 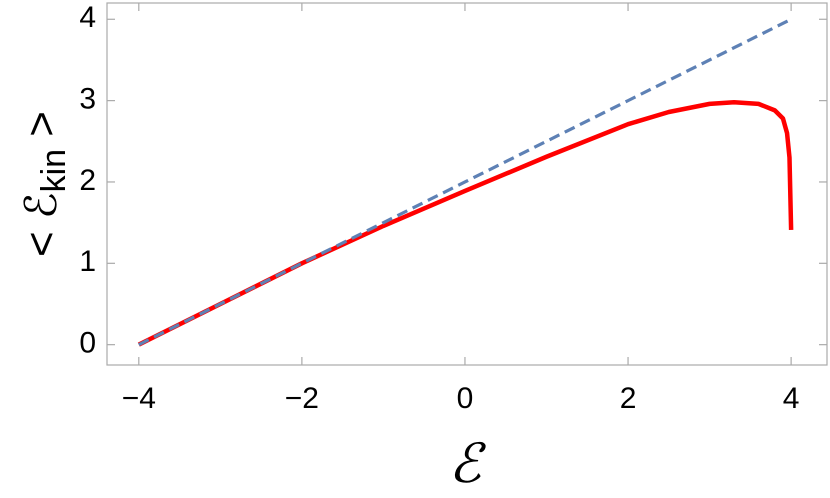 What do you see at coordinates (302, 398) in the screenshot?
I see `x-tick-label: −2` at bounding box center [302, 398].